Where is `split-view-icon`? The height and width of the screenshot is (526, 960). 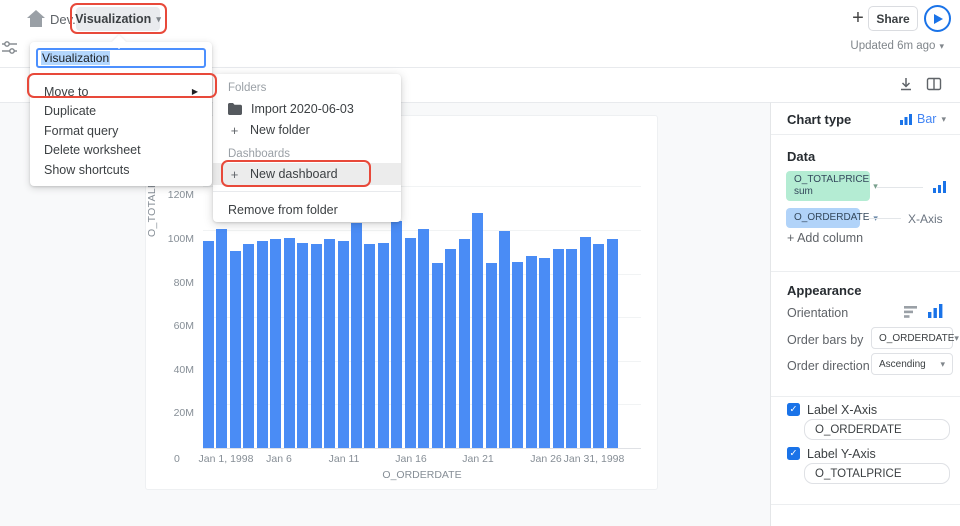
split-view-icon is located at coordinates (934, 84).